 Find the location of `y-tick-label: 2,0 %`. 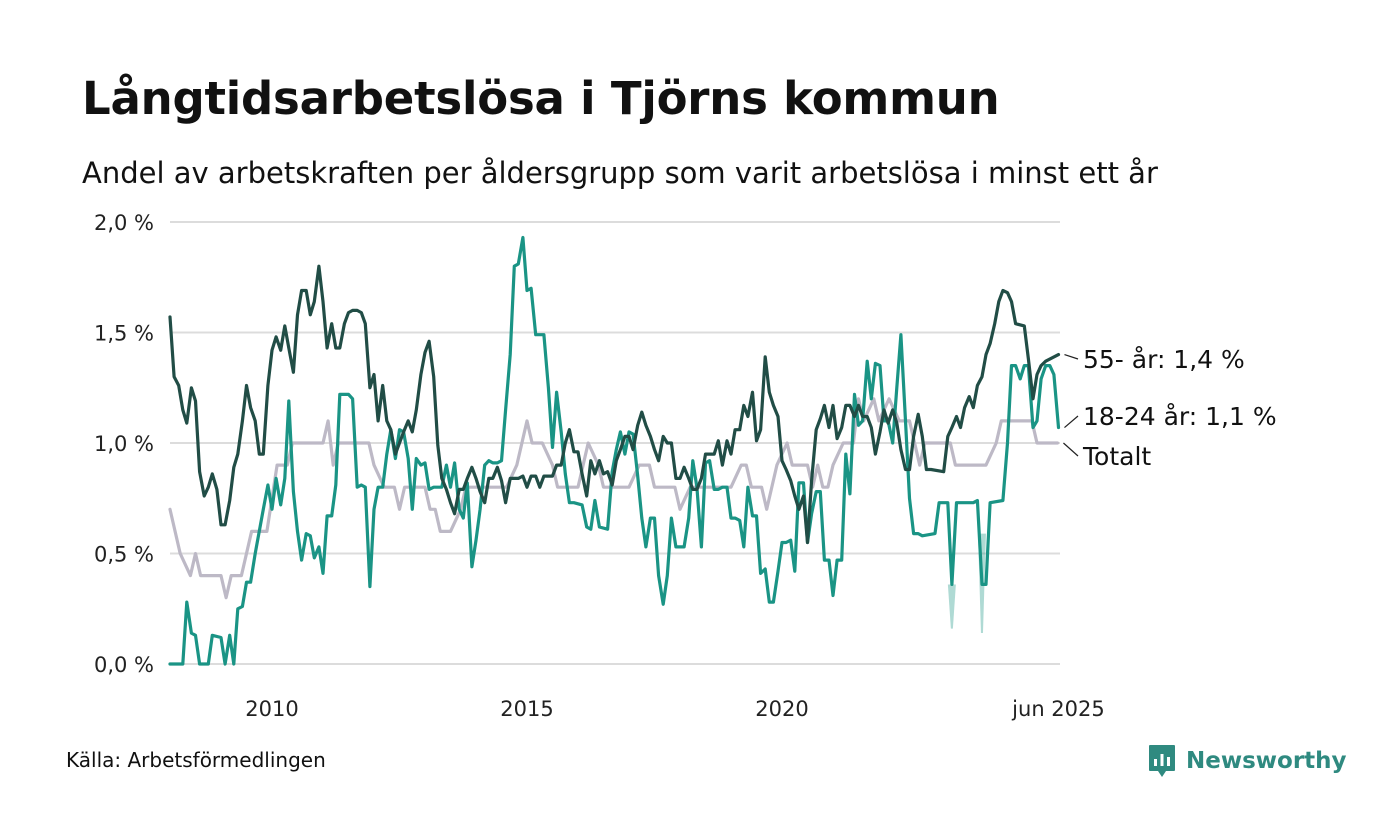

y-tick-label: 2,0 % is located at coordinates (124, 223).